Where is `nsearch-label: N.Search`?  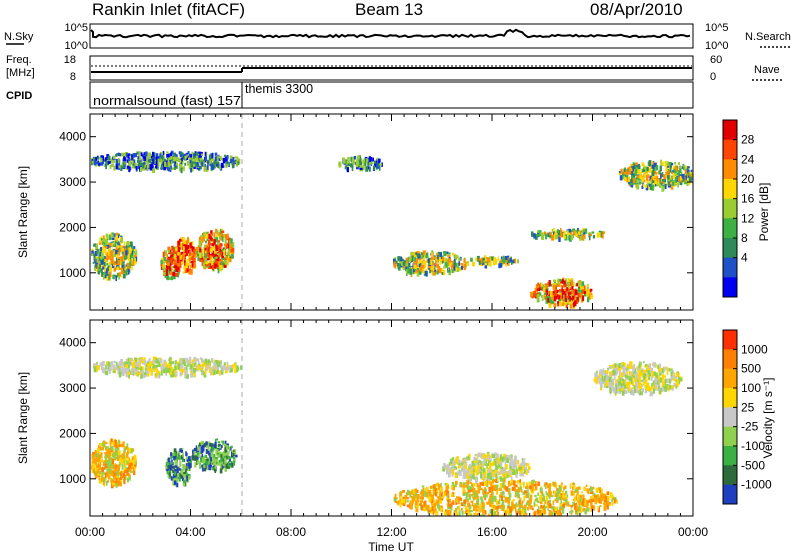 nsearch-label: N.Search is located at coordinates (768, 37).